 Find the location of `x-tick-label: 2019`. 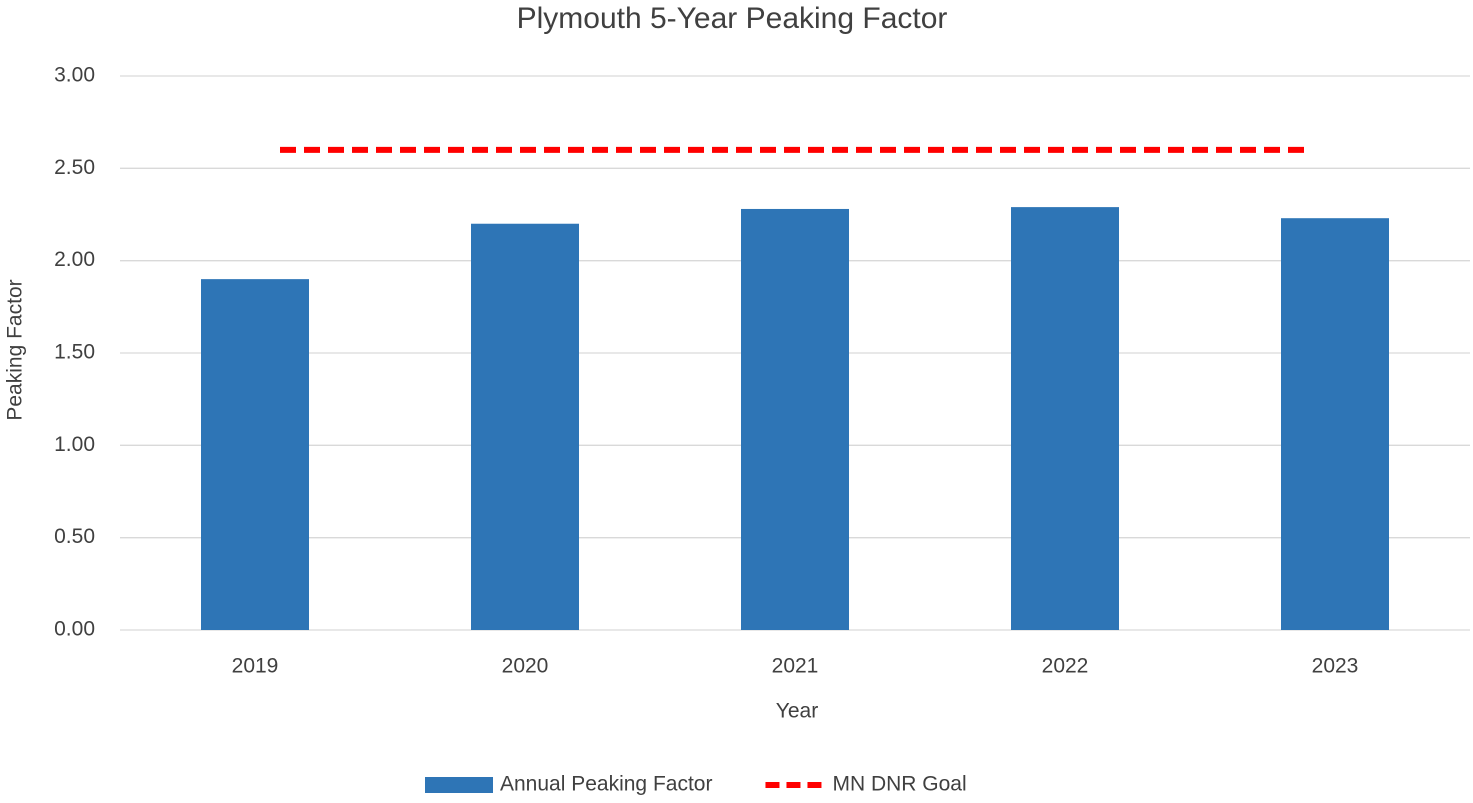

x-tick-label: 2019 is located at coordinates (255, 666).